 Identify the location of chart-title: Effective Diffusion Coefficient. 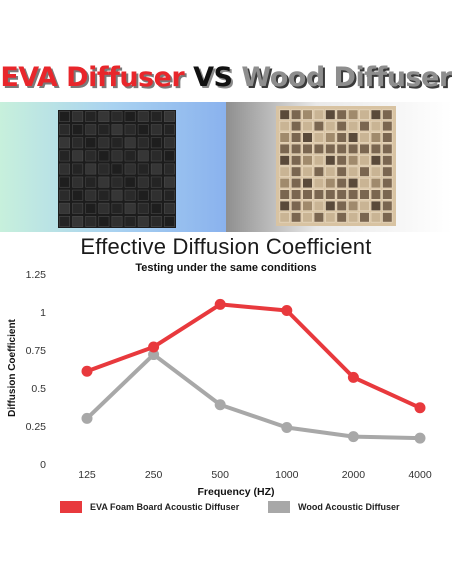
(226, 246).